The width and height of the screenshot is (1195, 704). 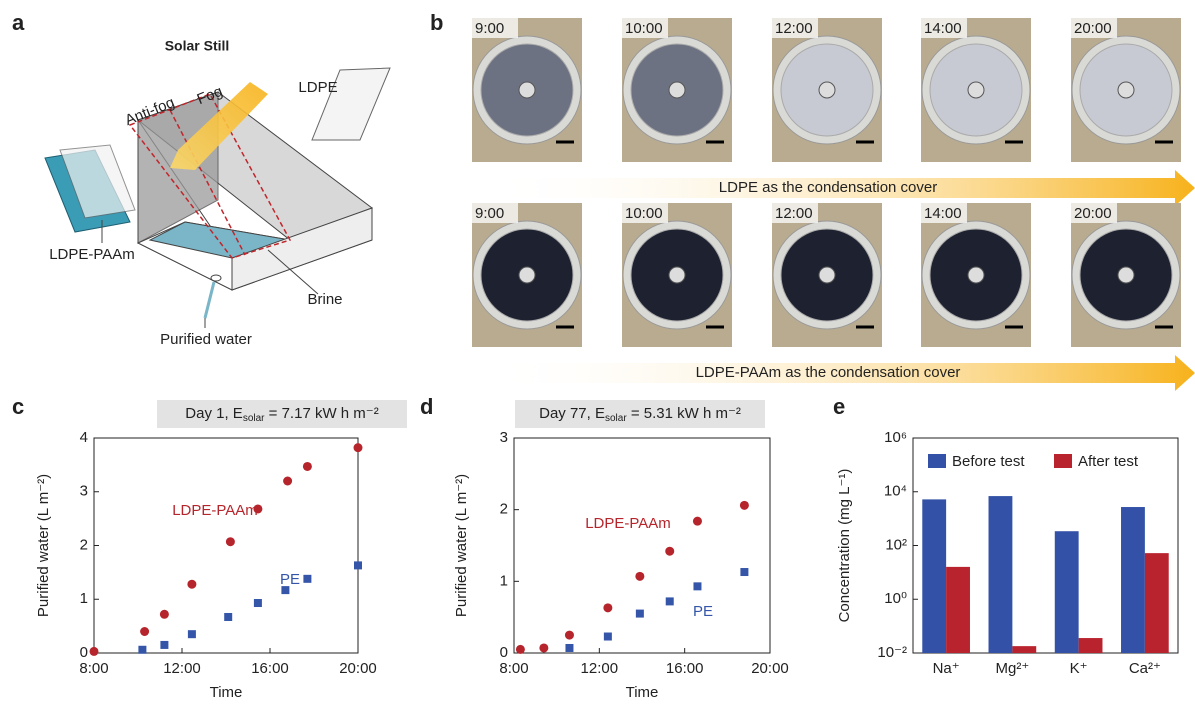 I want to click on title-part: = 5.31 kW h m⁻², so click(x=684, y=413).